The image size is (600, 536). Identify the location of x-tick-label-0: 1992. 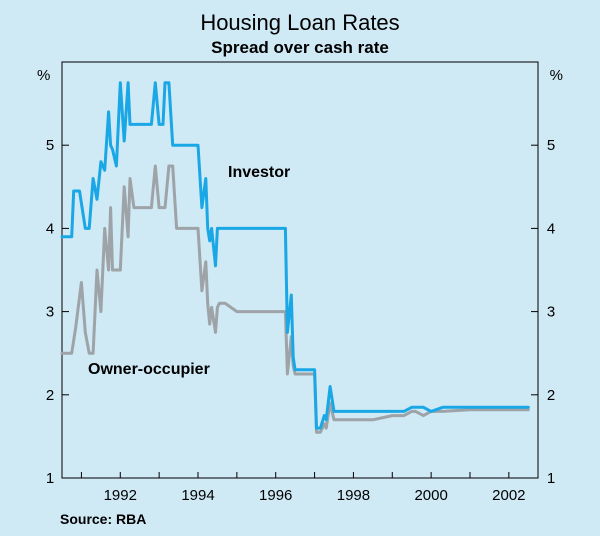
(120, 495).